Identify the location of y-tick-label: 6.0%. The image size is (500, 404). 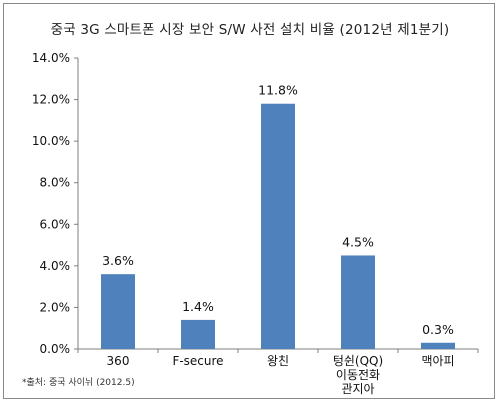
(55, 224).